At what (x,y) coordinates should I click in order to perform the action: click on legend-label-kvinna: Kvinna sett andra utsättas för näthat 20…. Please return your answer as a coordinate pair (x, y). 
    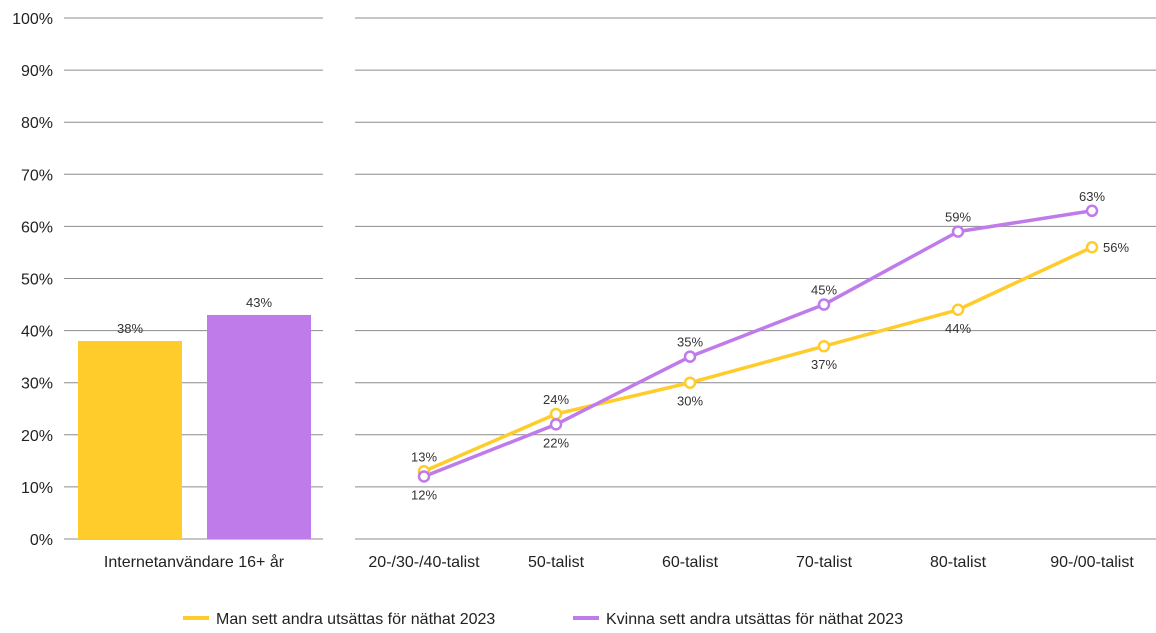
    Looking at the image, I should click on (754, 619).